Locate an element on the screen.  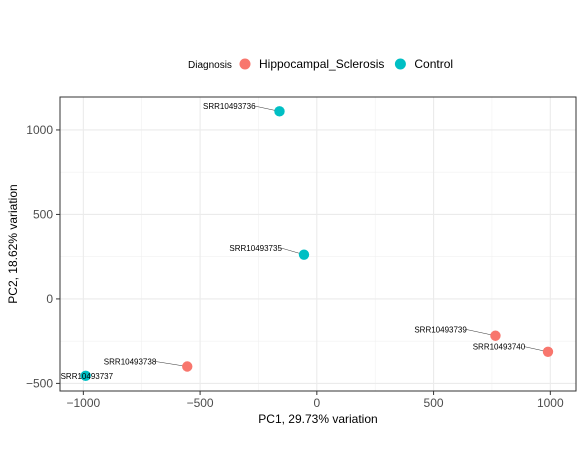
x-tick-label: 500 is located at coordinates (434, 403).